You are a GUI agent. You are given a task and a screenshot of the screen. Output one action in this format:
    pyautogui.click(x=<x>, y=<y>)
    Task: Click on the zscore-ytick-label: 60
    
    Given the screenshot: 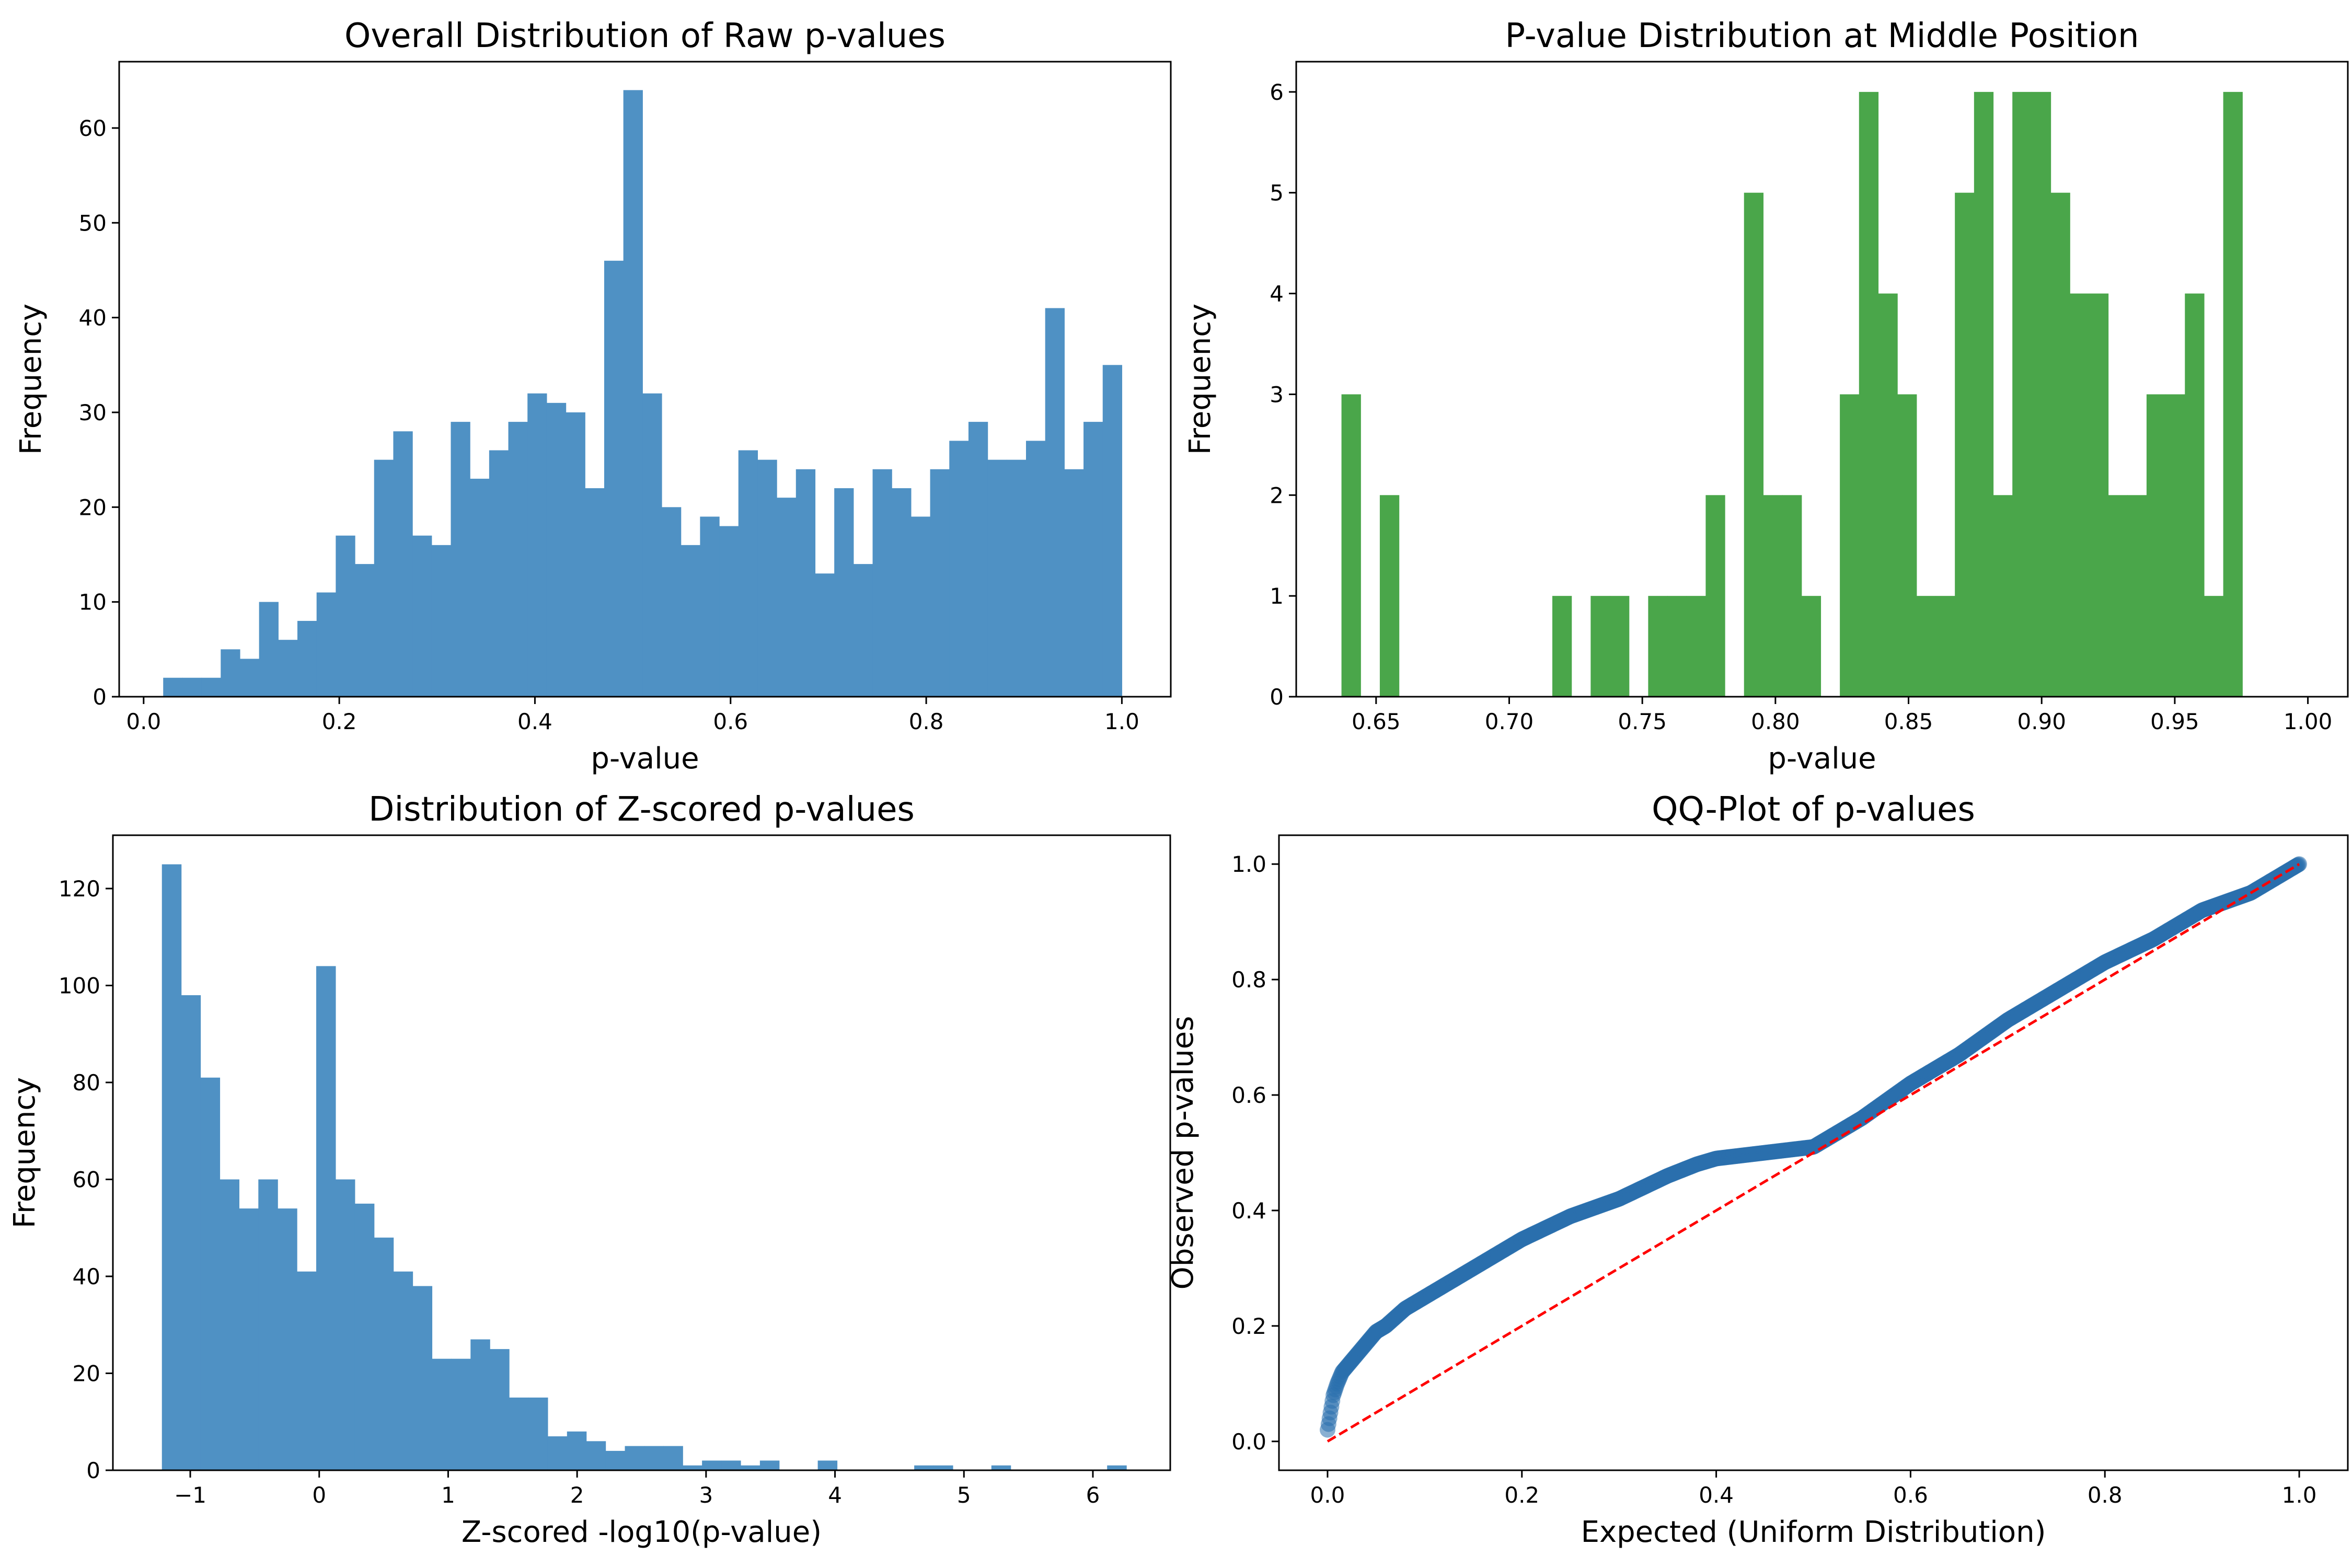 What is the action you would take?
    pyautogui.click(x=86, y=1180)
    